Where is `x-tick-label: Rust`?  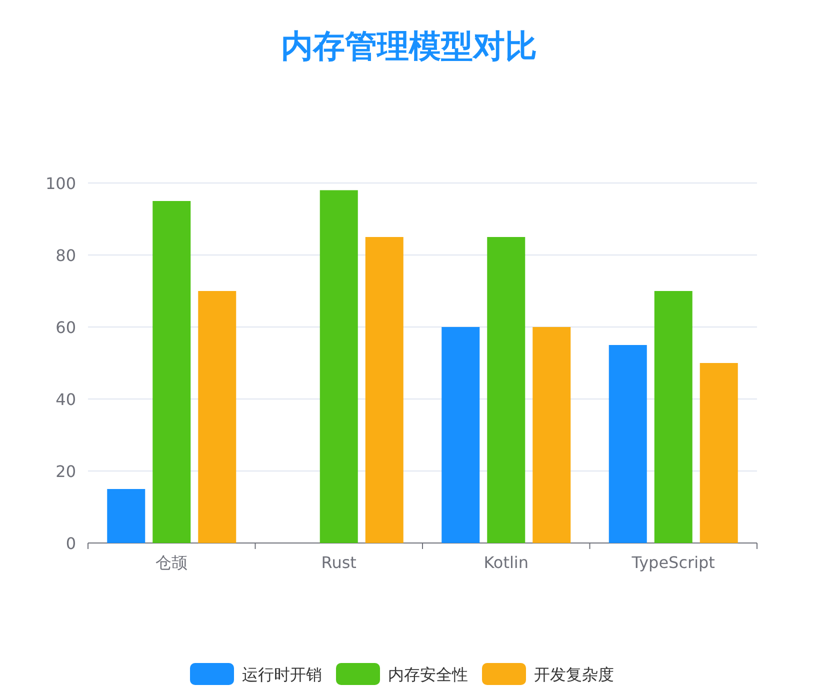 x-tick-label: Rust is located at coordinates (338, 562).